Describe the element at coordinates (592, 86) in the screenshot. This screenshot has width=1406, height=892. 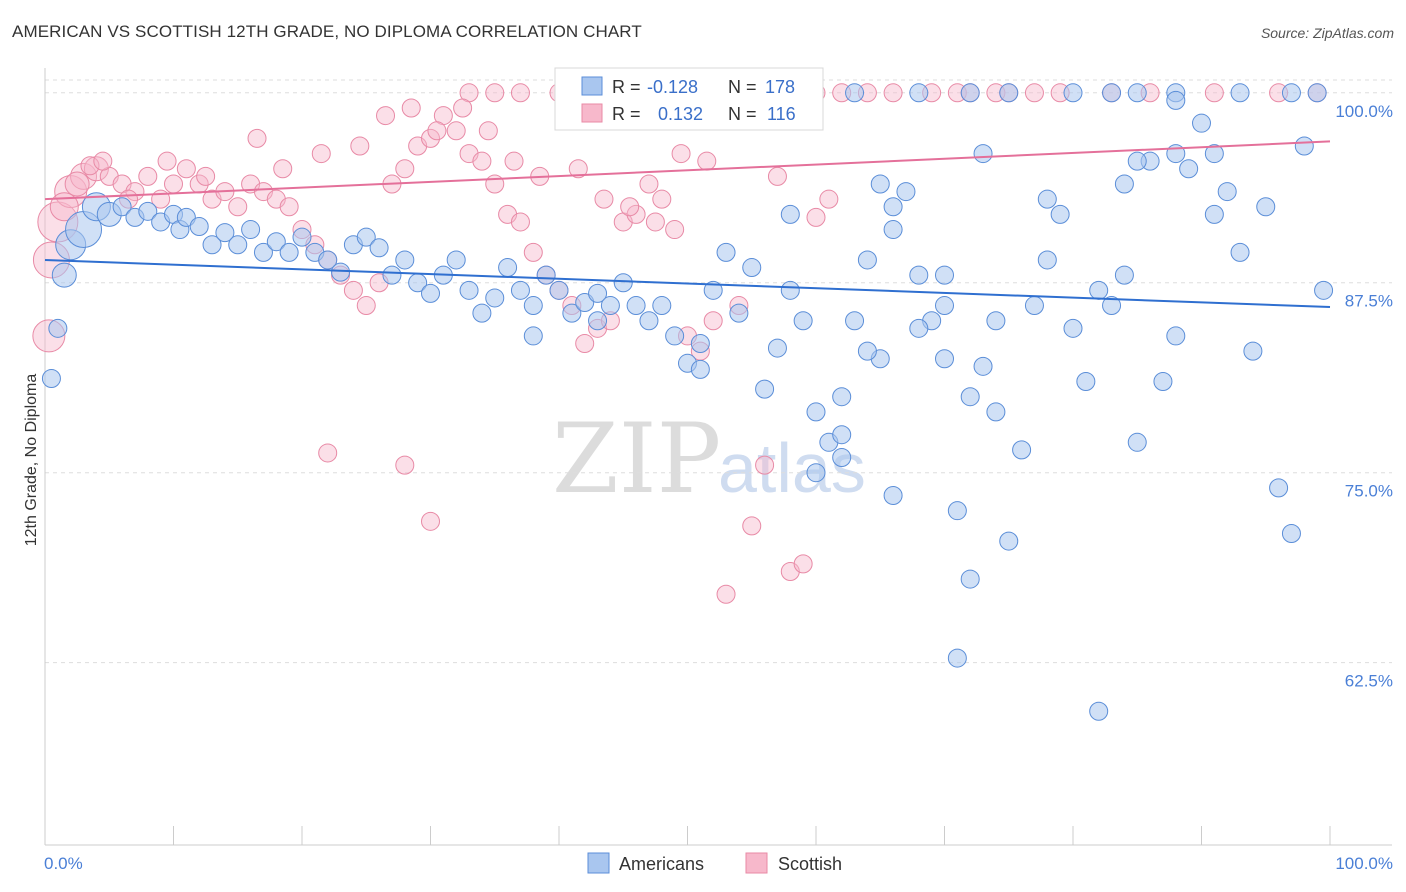
I see `legend-swatch-americans` at that location.